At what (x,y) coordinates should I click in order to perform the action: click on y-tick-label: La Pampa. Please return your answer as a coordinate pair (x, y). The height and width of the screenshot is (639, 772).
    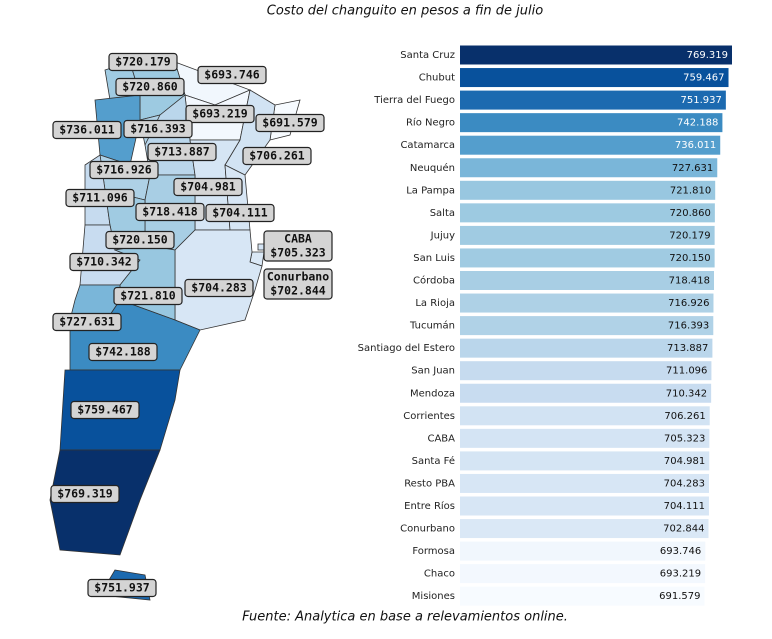
    Looking at the image, I should click on (430, 190).